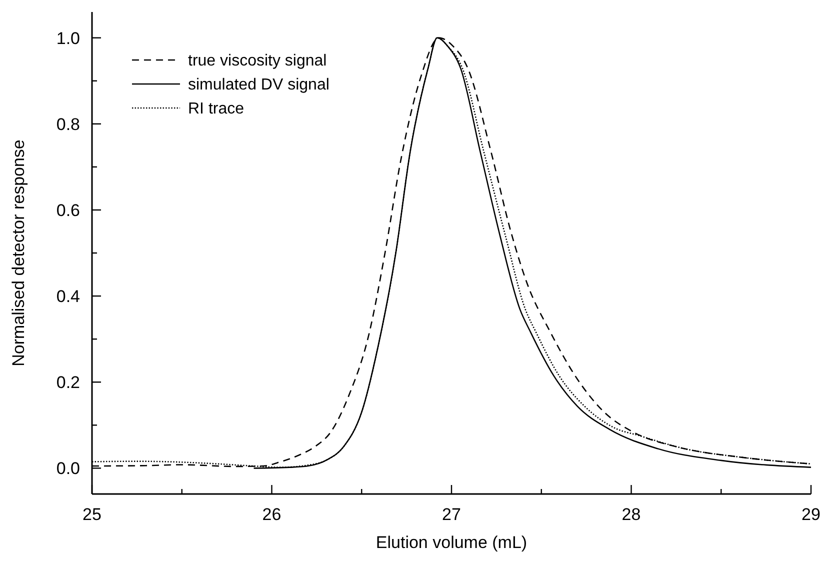 The image size is (829, 562). I want to click on x-tick-label: 27, so click(451, 514).